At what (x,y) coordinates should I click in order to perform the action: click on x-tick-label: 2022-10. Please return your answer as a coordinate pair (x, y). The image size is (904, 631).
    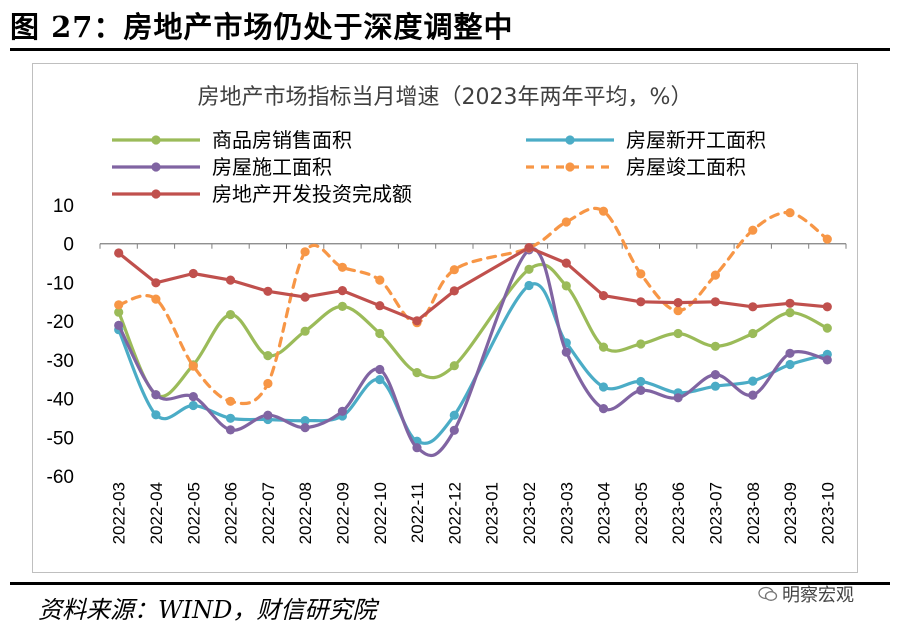
    Looking at the image, I should click on (380, 513).